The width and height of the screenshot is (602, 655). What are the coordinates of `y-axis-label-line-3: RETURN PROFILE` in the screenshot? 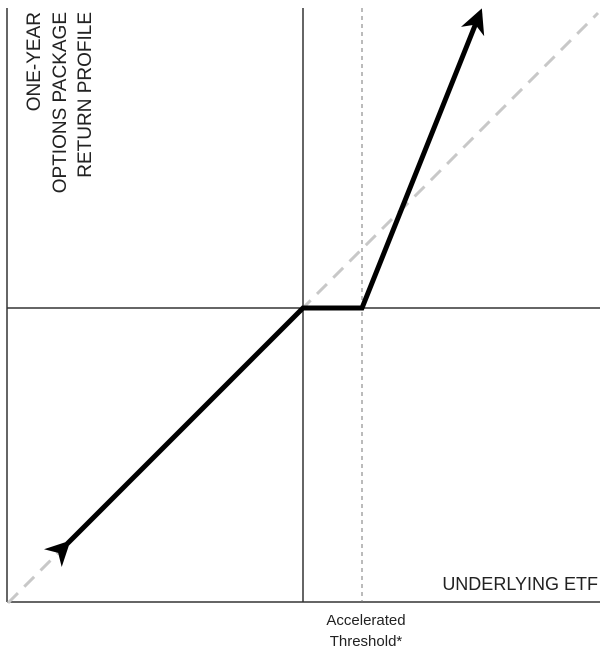 It's located at (85, 95).